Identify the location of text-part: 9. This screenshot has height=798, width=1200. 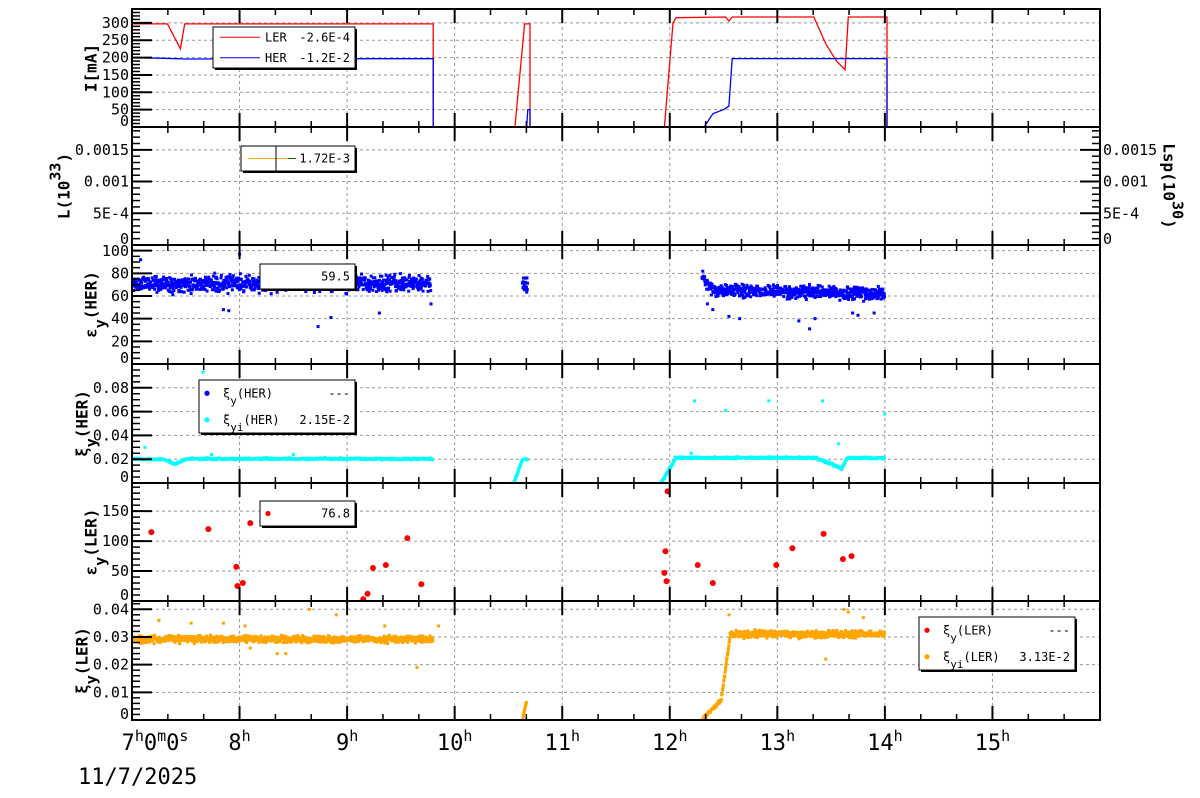
(342, 743).